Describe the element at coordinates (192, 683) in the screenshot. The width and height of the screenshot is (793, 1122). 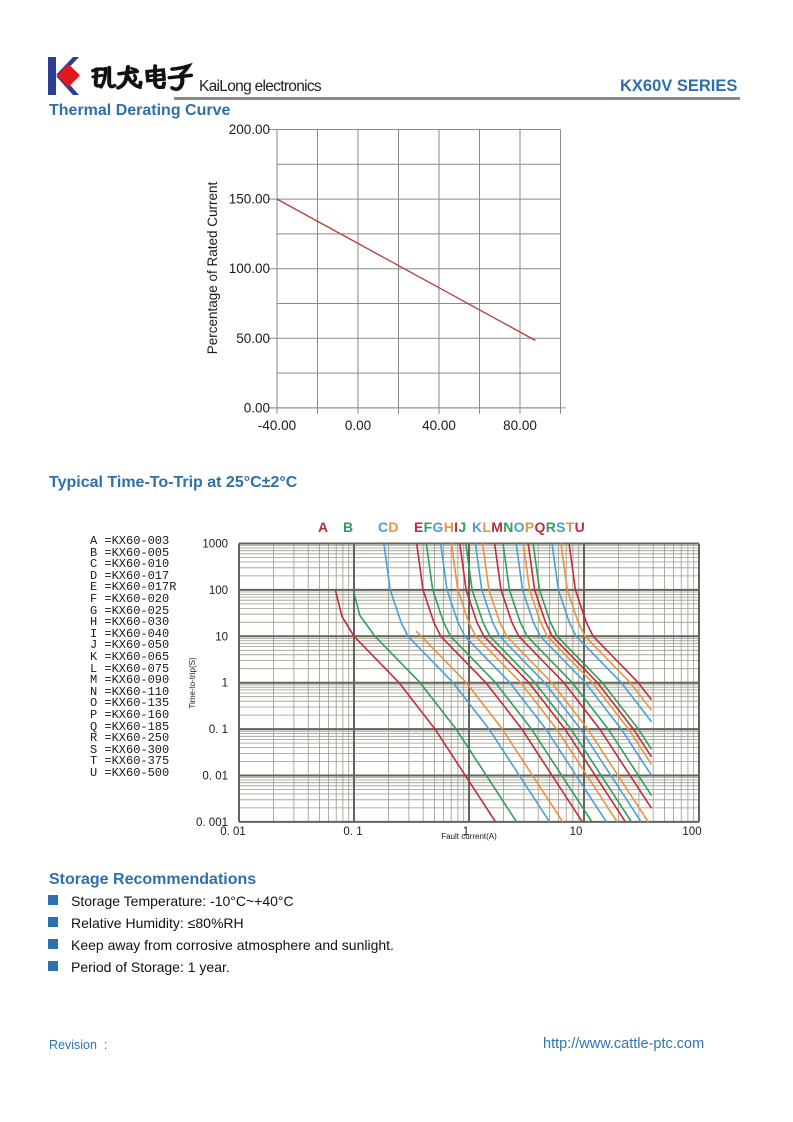
I see `svg-text: Time-to-trip(S)` at that location.